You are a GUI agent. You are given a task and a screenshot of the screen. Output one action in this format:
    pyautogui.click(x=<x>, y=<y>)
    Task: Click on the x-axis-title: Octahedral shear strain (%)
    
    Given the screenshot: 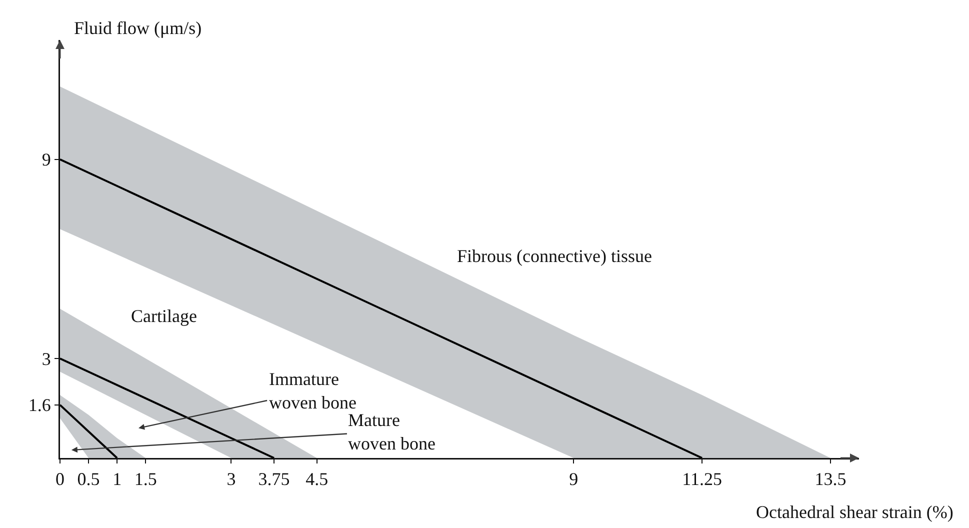 What is the action you would take?
    pyautogui.click(x=855, y=512)
    